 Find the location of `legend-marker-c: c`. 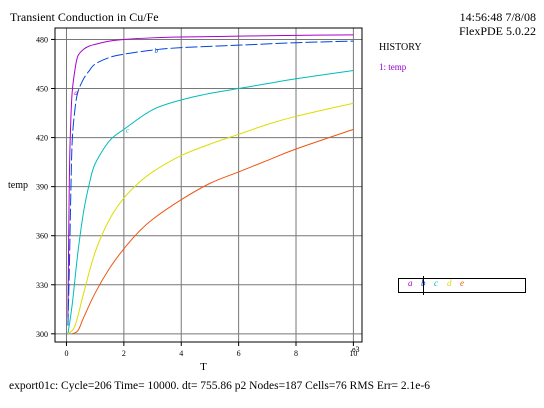

legend-marker-c: c is located at coordinates (436, 283).